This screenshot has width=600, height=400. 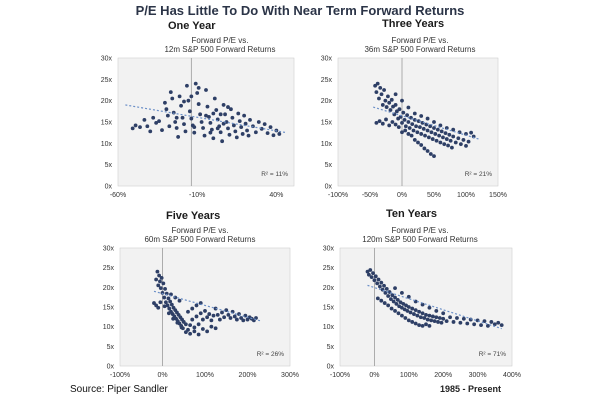 I want to click on plot-area, so click(x=426, y=307).